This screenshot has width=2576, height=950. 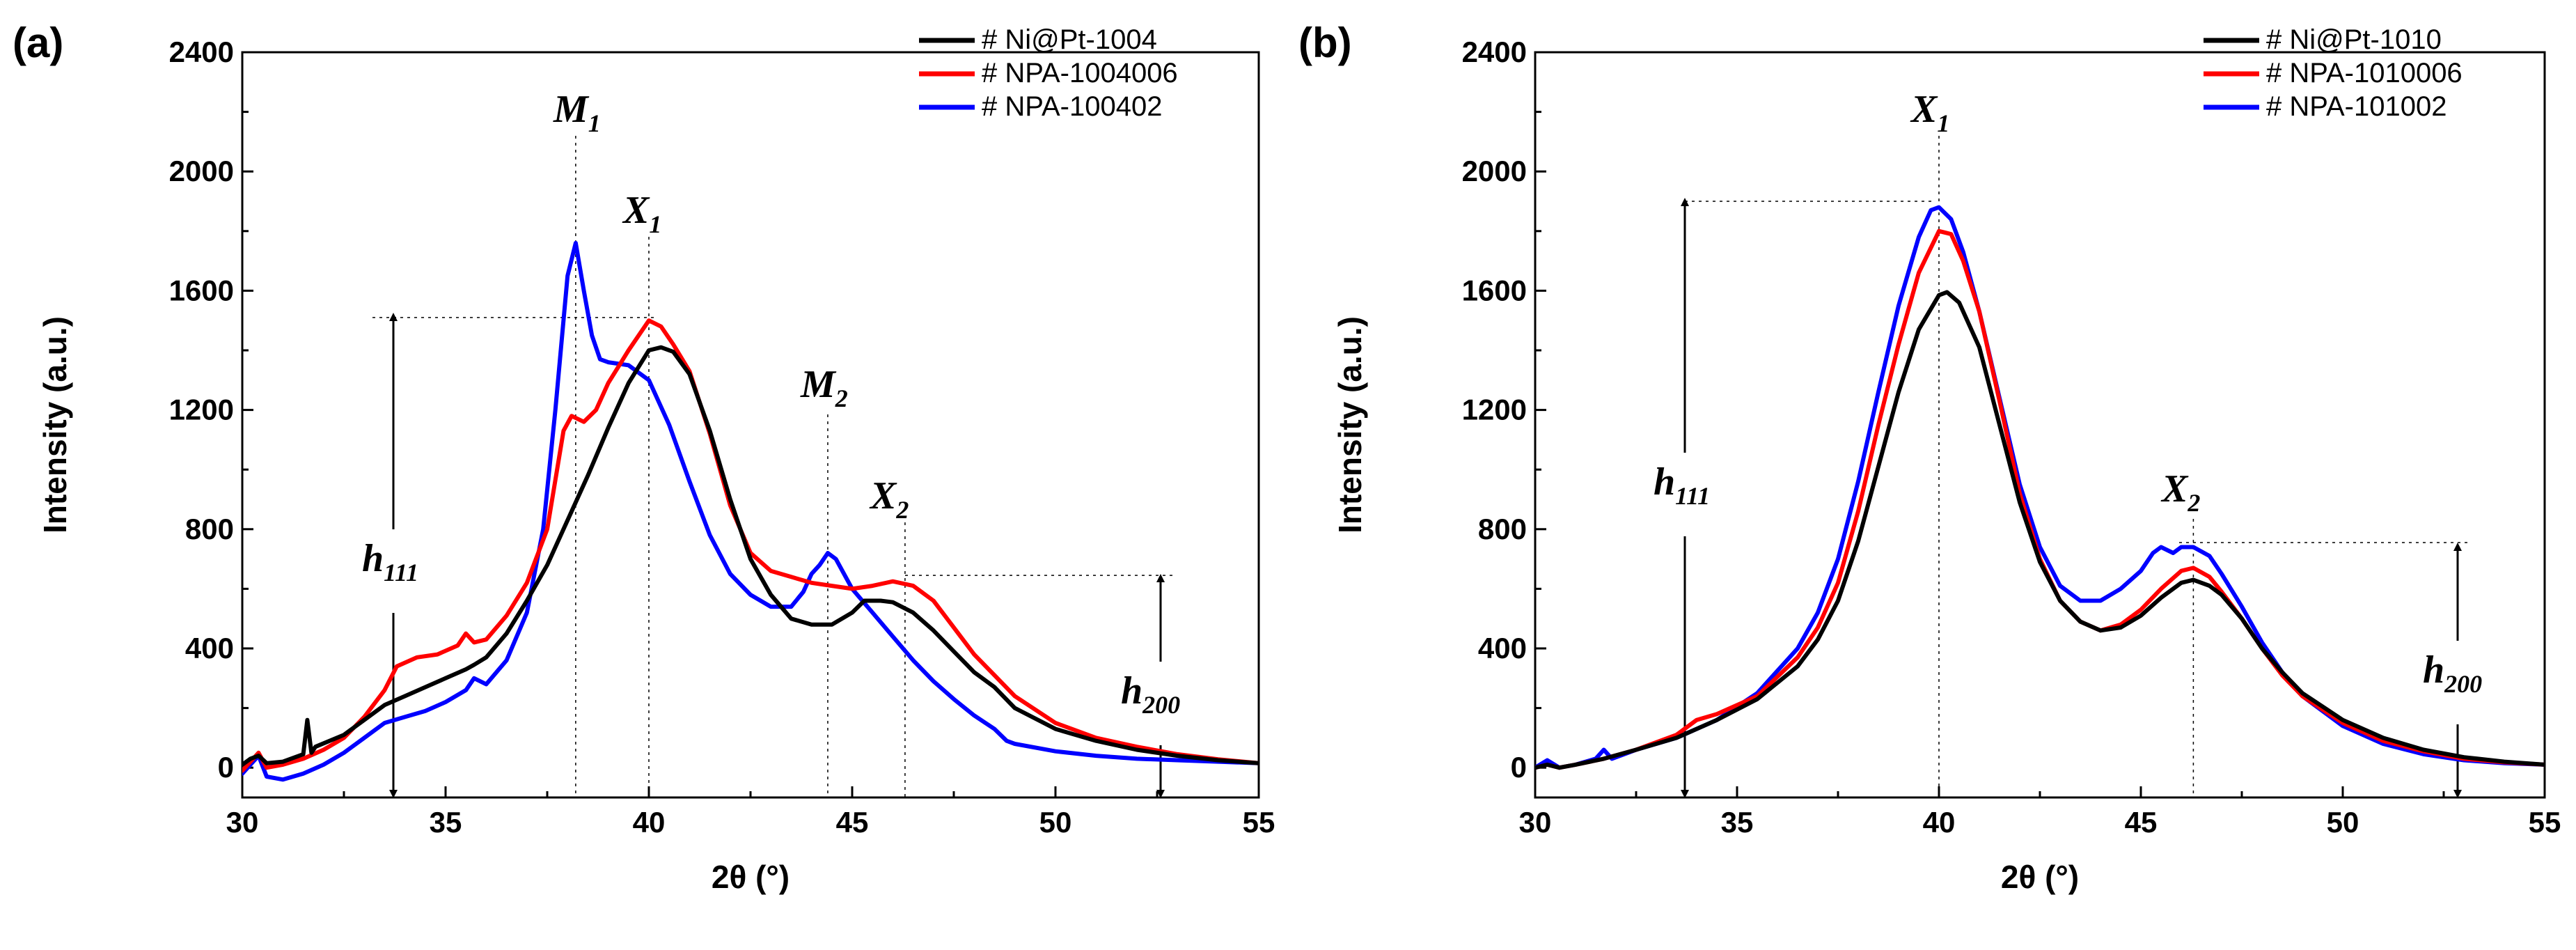 I want to click on legend-entry-3: # NPA-100402, so click(x=1072, y=106).